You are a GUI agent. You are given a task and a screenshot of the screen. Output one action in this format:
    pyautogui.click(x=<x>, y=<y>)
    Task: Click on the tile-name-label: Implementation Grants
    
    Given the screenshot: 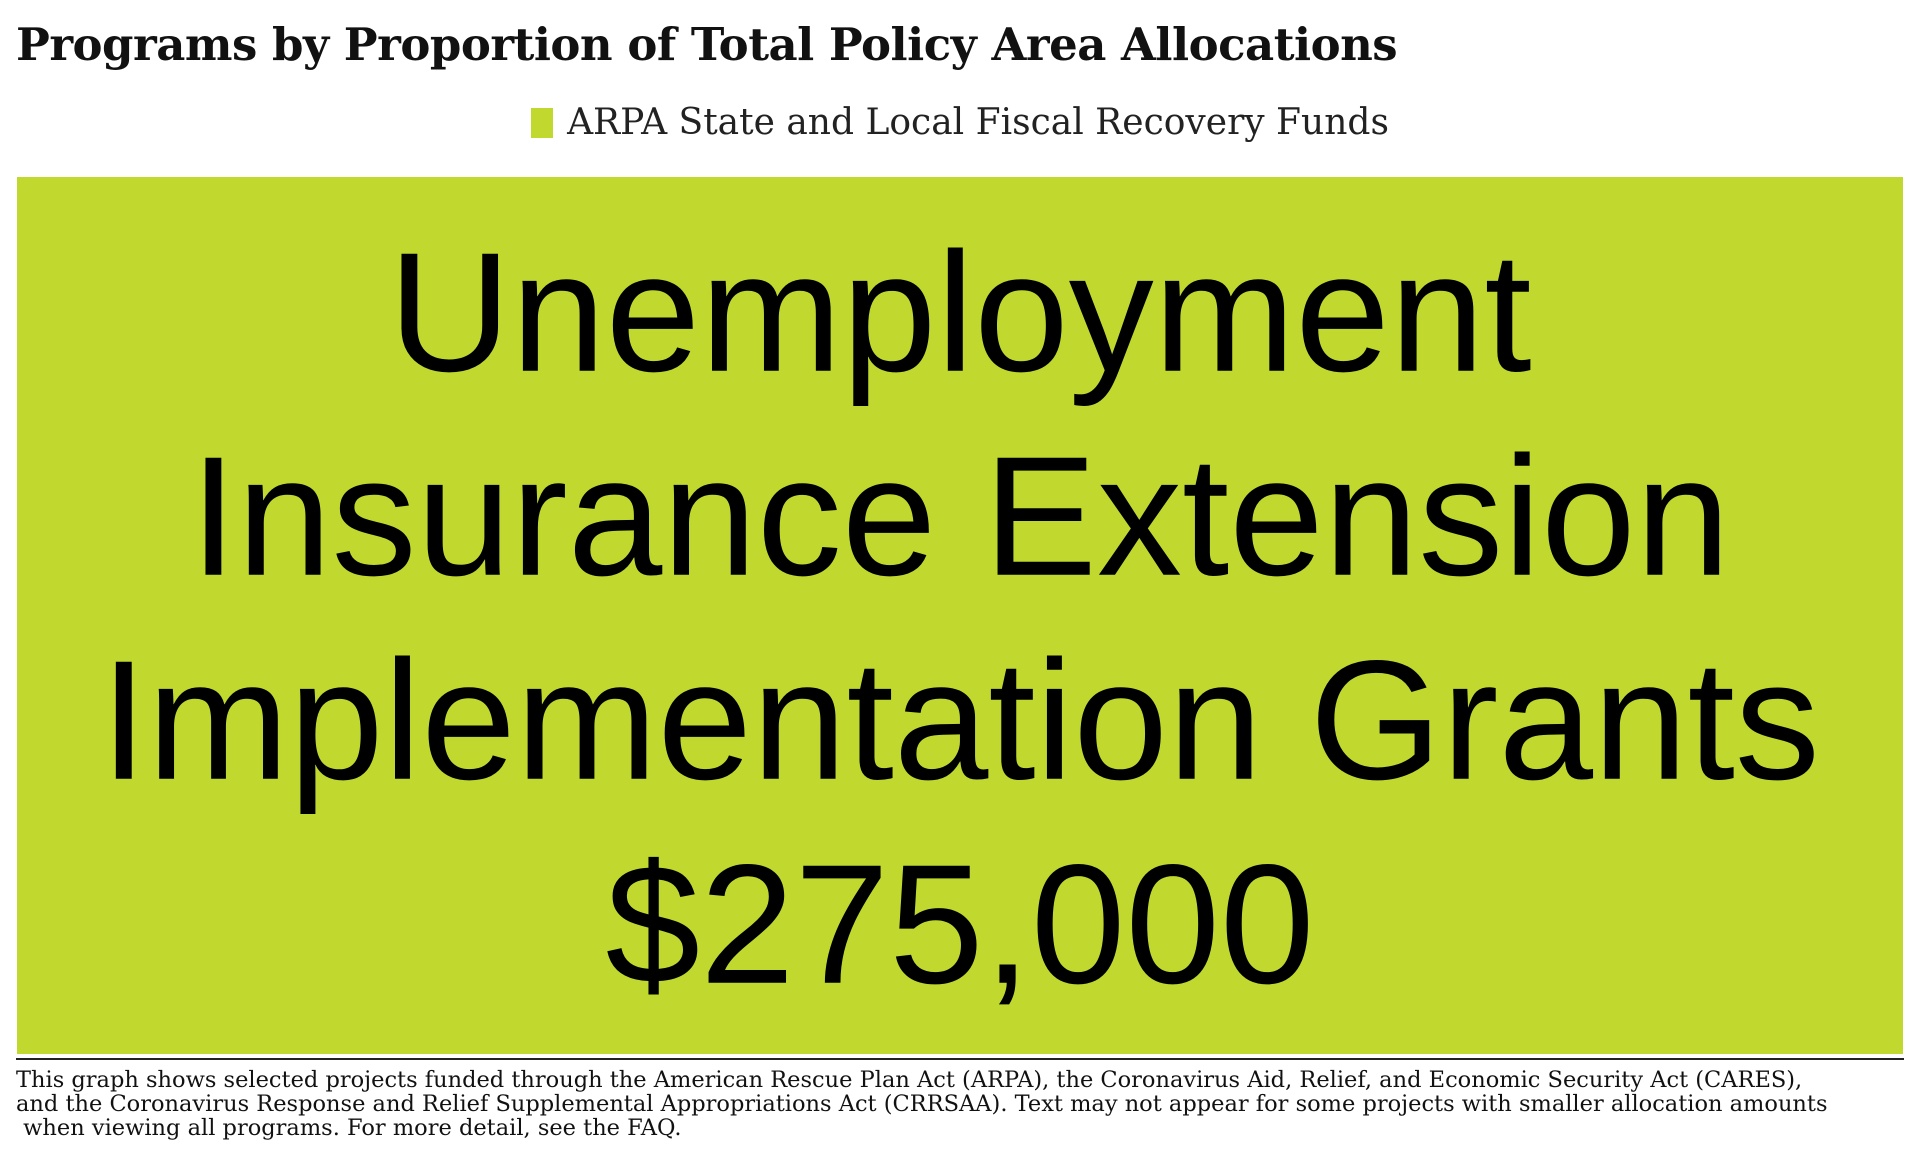 What is the action you would take?
    pyautogui.click(x=960, y=721)
    